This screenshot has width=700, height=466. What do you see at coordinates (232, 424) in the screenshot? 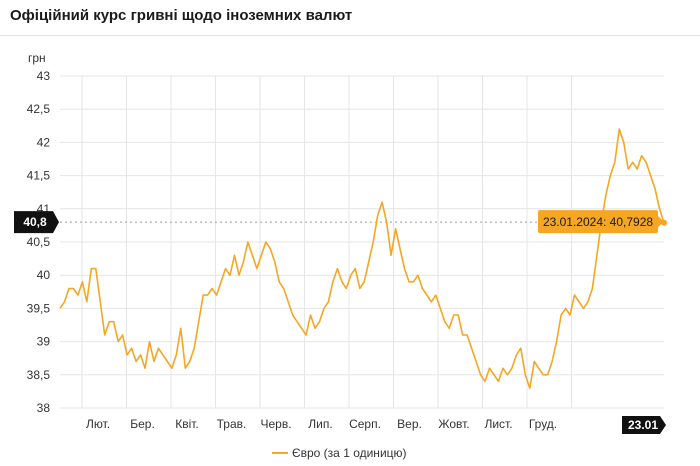
I see `x-tick-label: Трав.` at bounding box center [232, 424].